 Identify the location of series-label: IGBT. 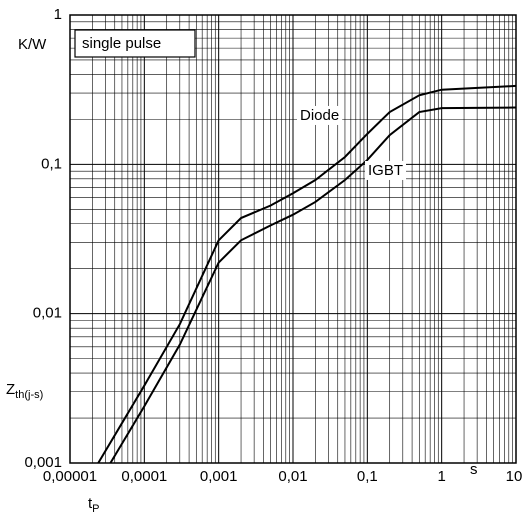
(385, 170).